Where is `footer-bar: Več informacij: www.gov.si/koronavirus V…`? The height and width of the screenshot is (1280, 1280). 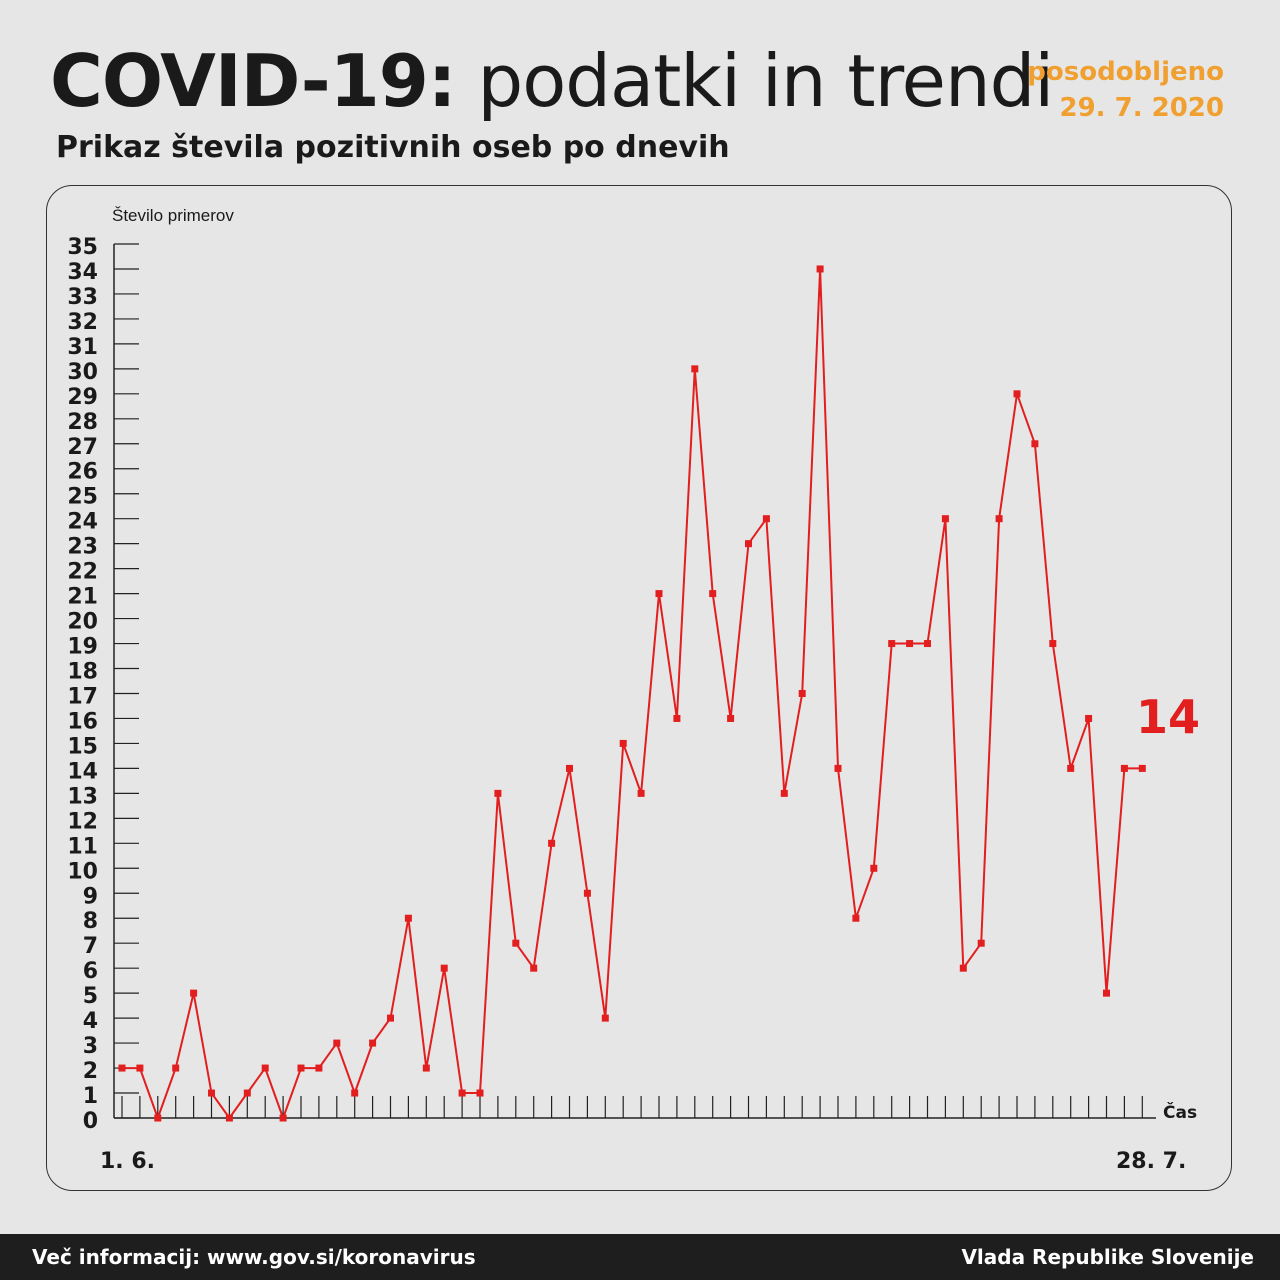 footer-bar: Več informacij: www.gov.si/koronavirus V… is located at coordinates (640, 1257).